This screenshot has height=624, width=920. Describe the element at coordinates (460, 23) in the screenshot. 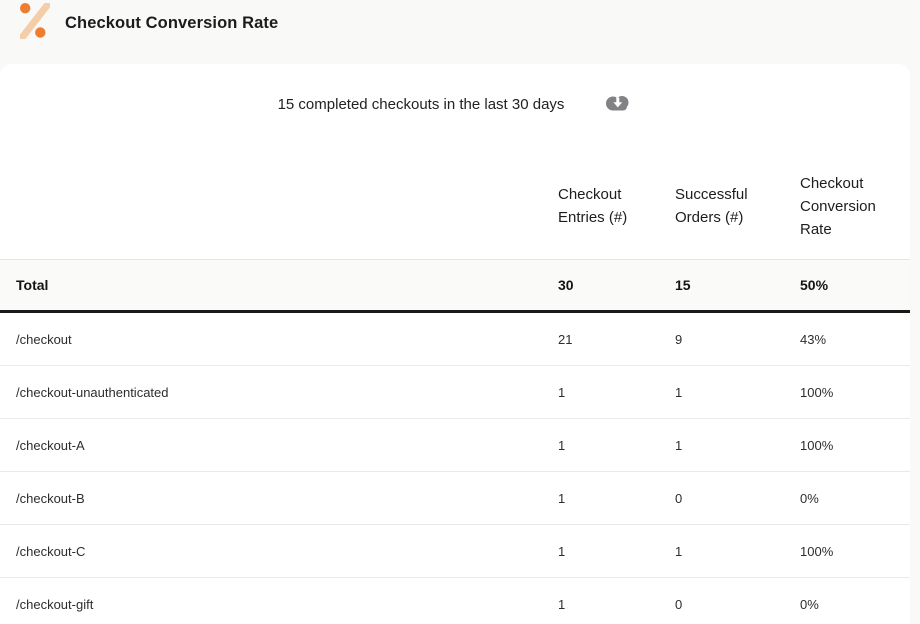

I see `titlebar: Checkout Conversion Rate` at that location.